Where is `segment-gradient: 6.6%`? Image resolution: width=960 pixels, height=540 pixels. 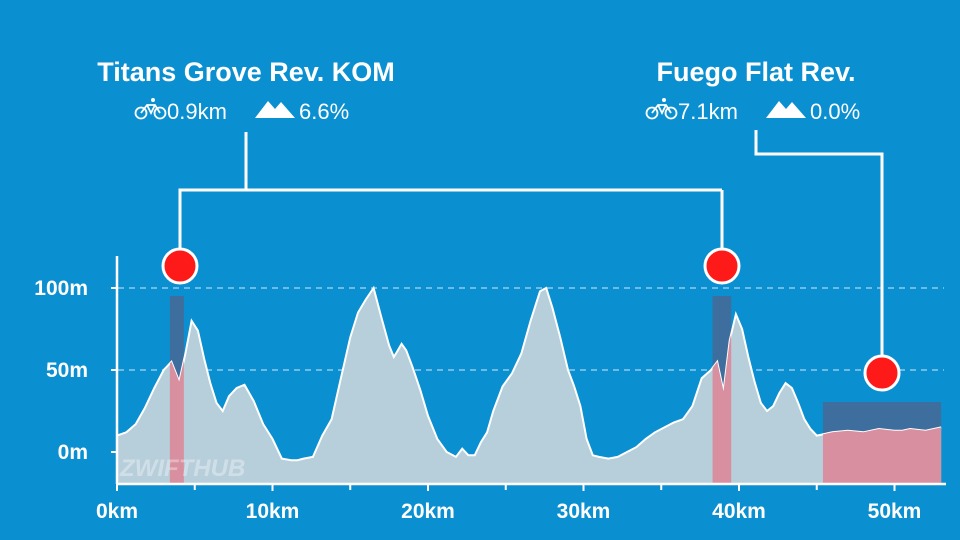 segment-gradient: 6.6% is located at coordinates (324, 111).